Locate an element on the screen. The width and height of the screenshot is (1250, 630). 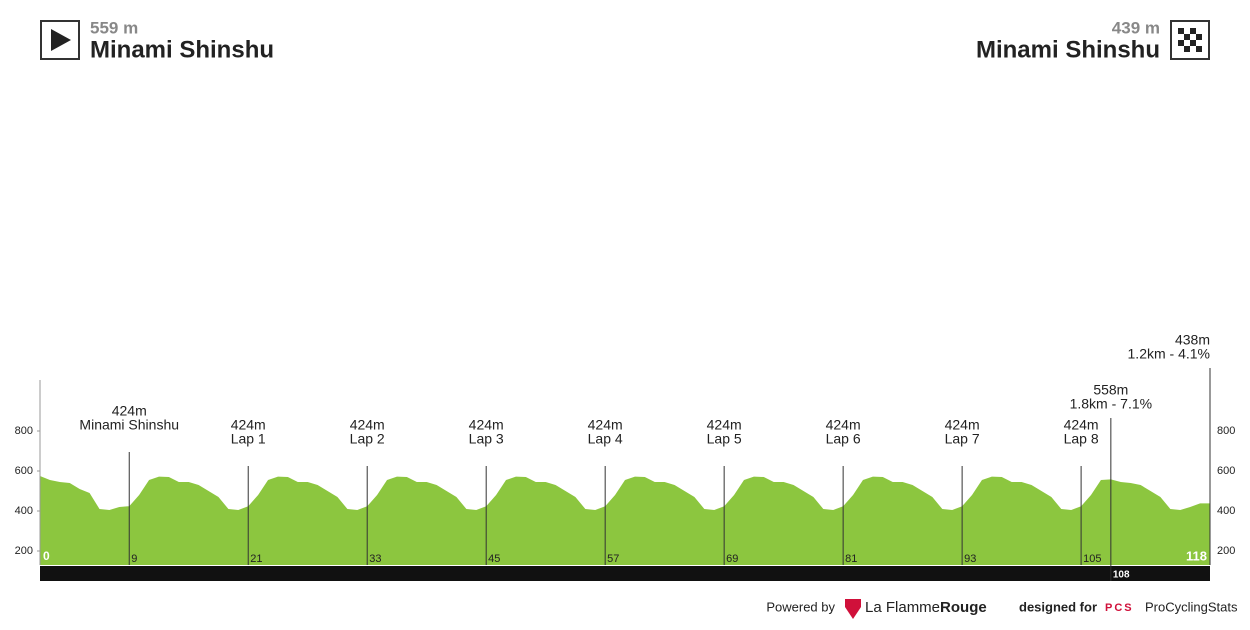
marker-km: 33 is located at coordinates (375, 559).